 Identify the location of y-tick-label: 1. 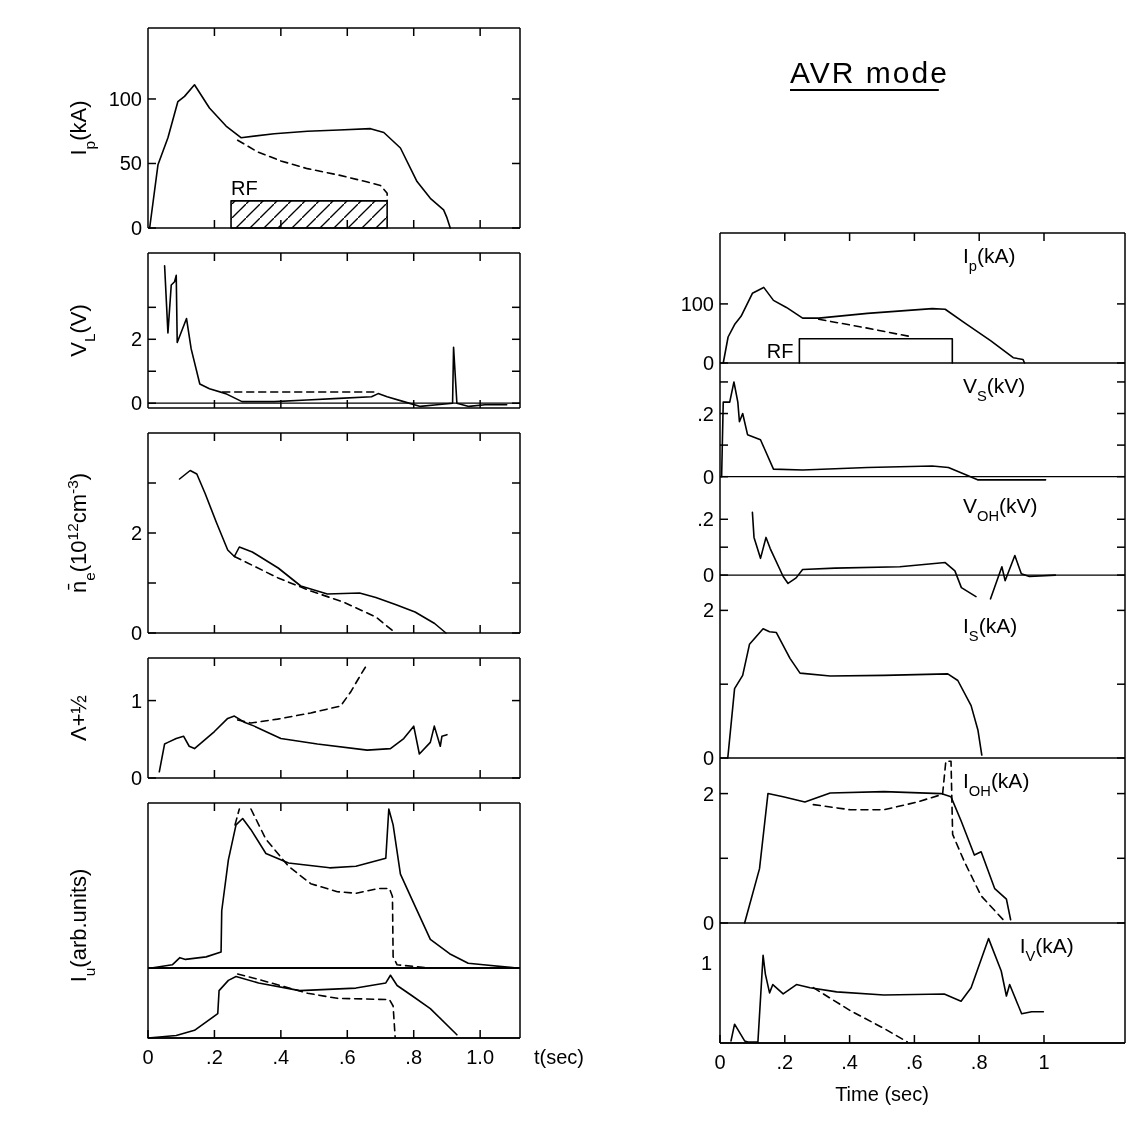
(136, 700).